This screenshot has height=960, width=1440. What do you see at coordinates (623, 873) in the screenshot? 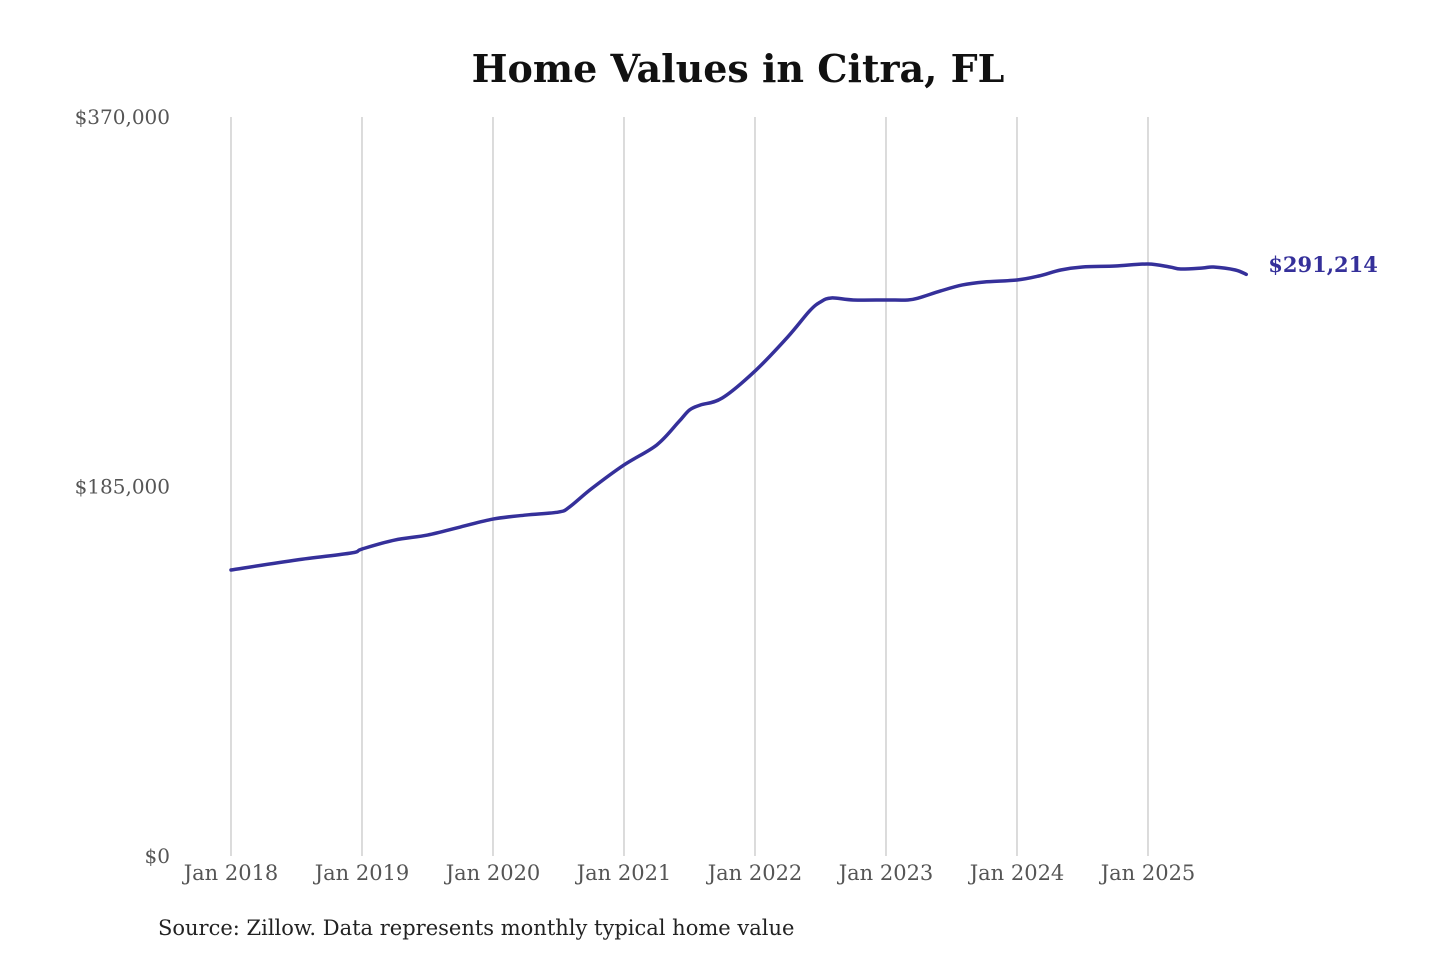
I see `x-tick-label: Jan 2021` at bounding box center [623, 873].